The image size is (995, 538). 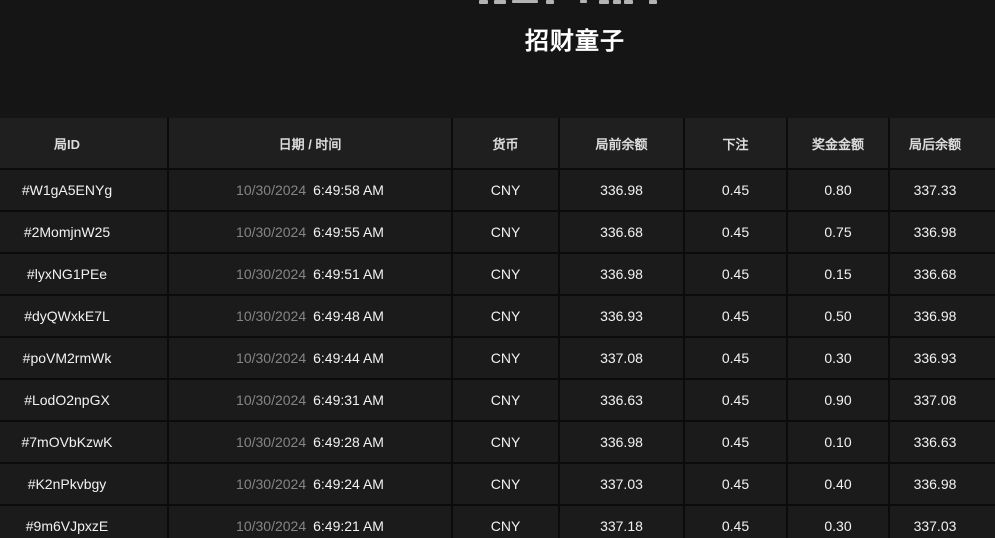 What do you see at coordinates (83, 441) in the screenshot?
I see `round-id-cell: #7mOVbKzwK` at bounding box center [83, 441].